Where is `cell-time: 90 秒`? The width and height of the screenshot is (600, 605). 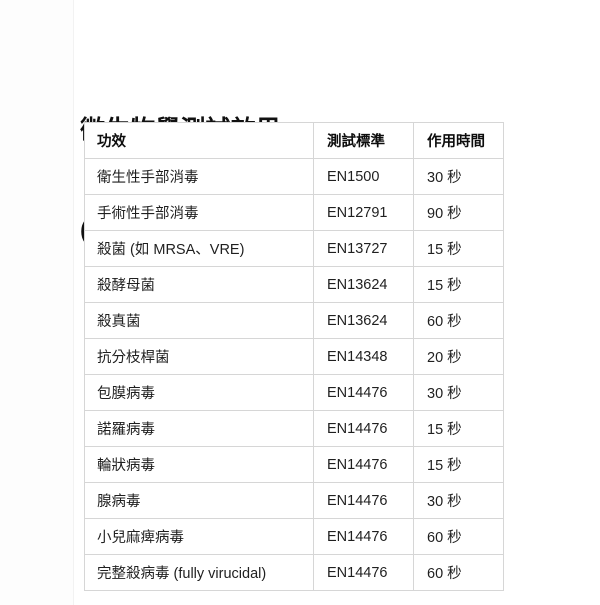 cell-time: 90 秒 is located at coordinates (458, 212).